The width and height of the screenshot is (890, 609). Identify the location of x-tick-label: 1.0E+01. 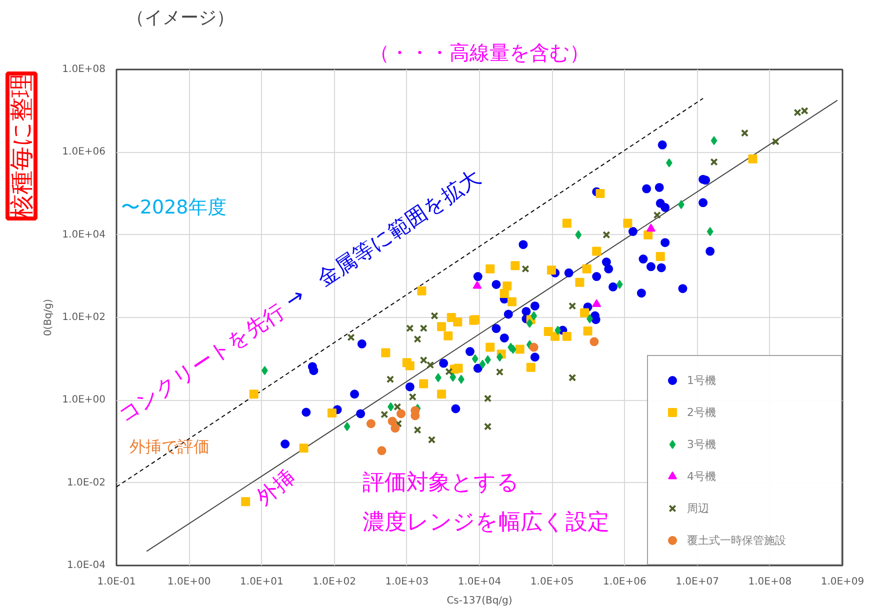
(262, 582).